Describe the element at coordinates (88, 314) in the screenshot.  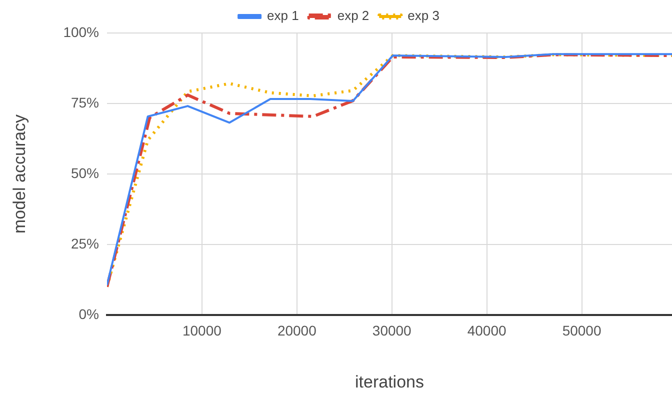
I see `y-tick-label: 0%` at that location.